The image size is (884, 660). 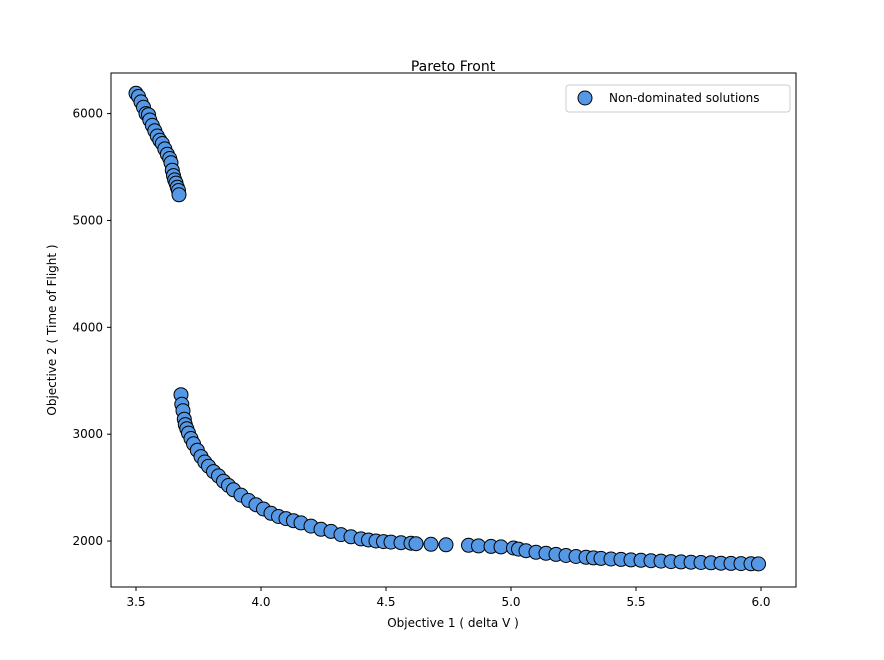 What do you see at coordinates (585, 98) in the screenshot?
I see `legend-marker` at bounding box center [585, 98].